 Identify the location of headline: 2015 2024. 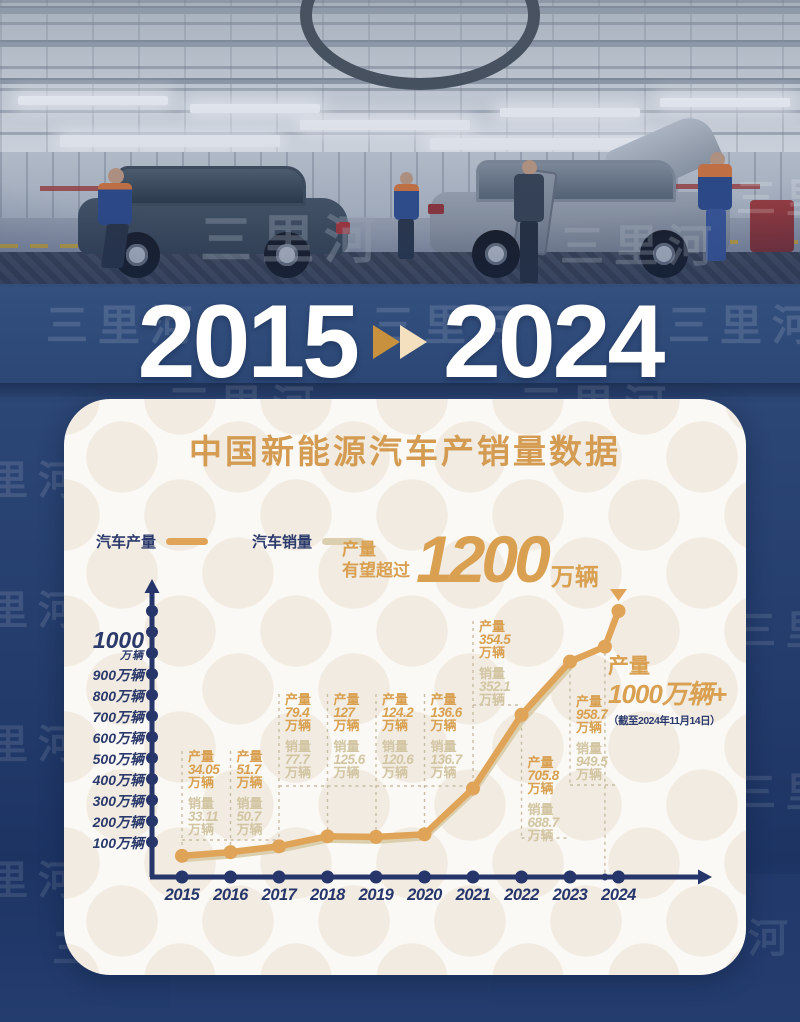
(400, 342).